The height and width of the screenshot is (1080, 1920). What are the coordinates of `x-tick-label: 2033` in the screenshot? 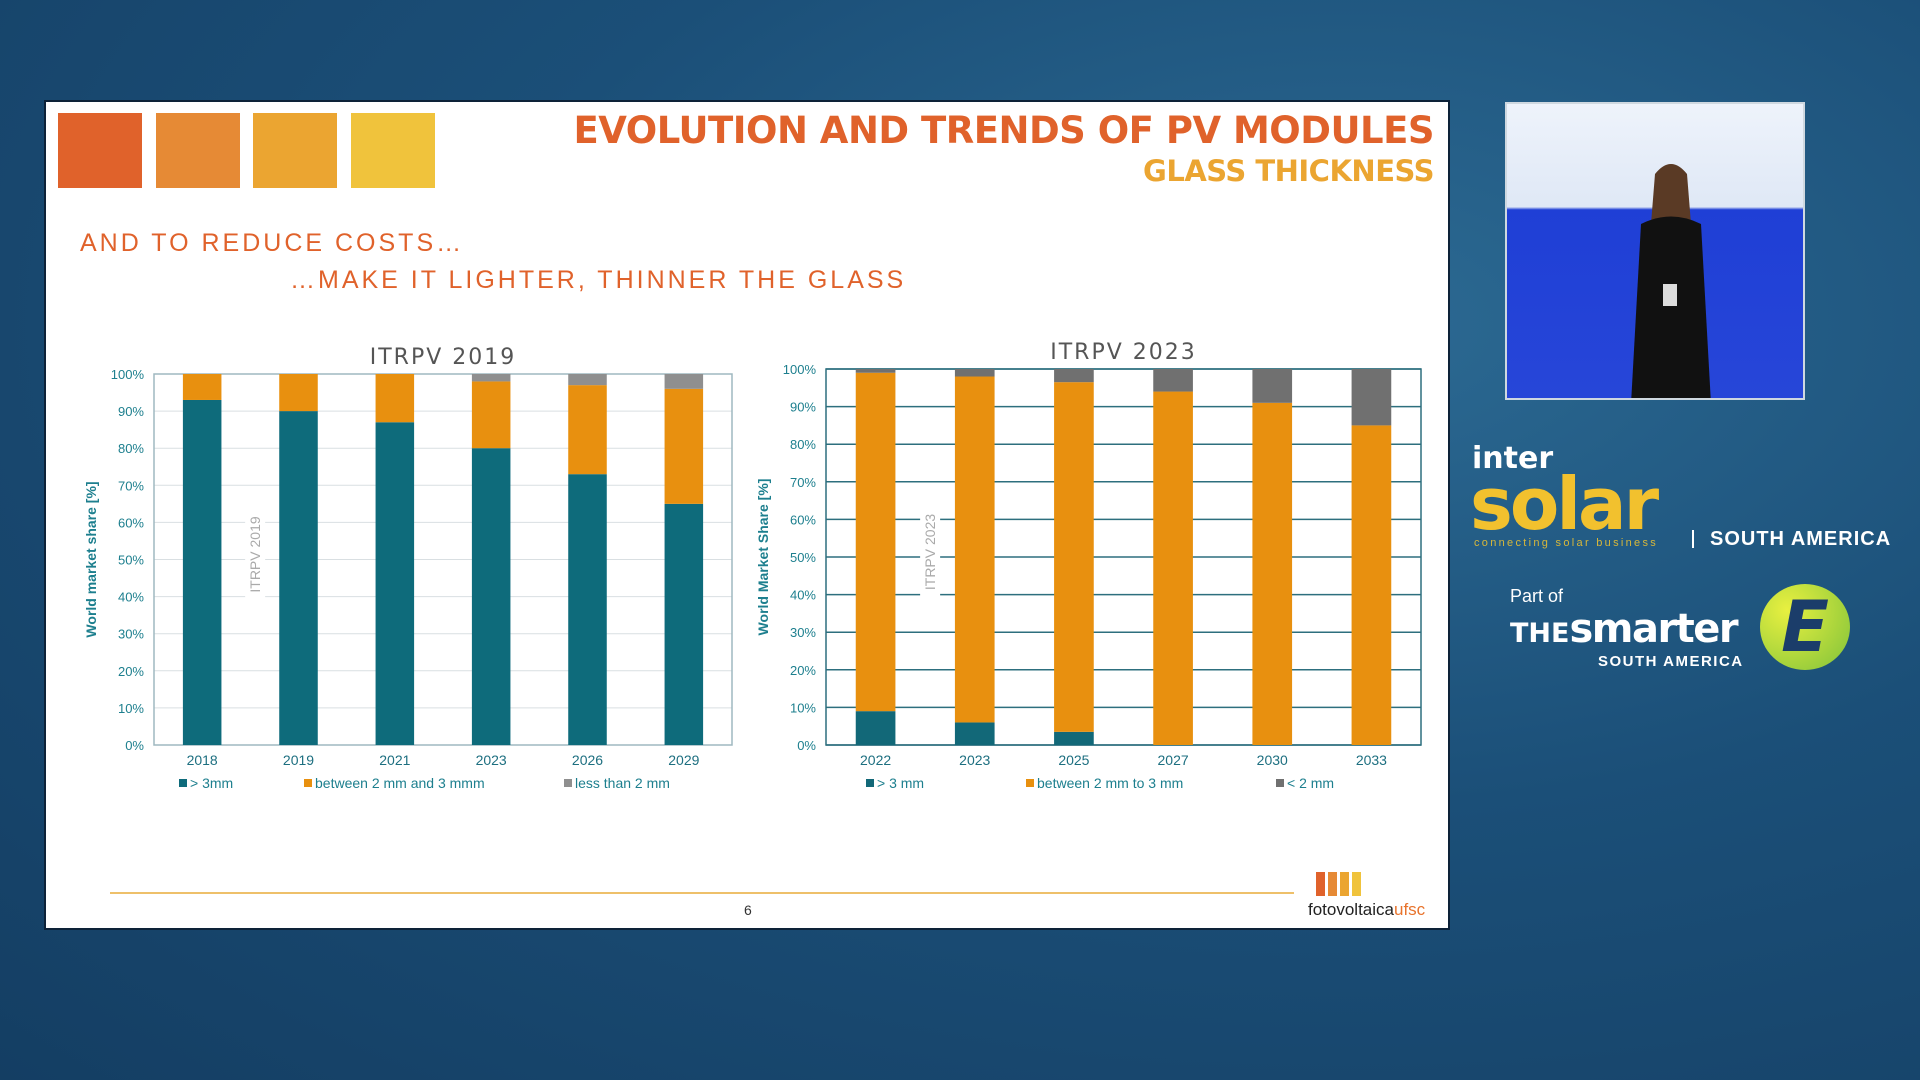 It's located at (1371, 760).